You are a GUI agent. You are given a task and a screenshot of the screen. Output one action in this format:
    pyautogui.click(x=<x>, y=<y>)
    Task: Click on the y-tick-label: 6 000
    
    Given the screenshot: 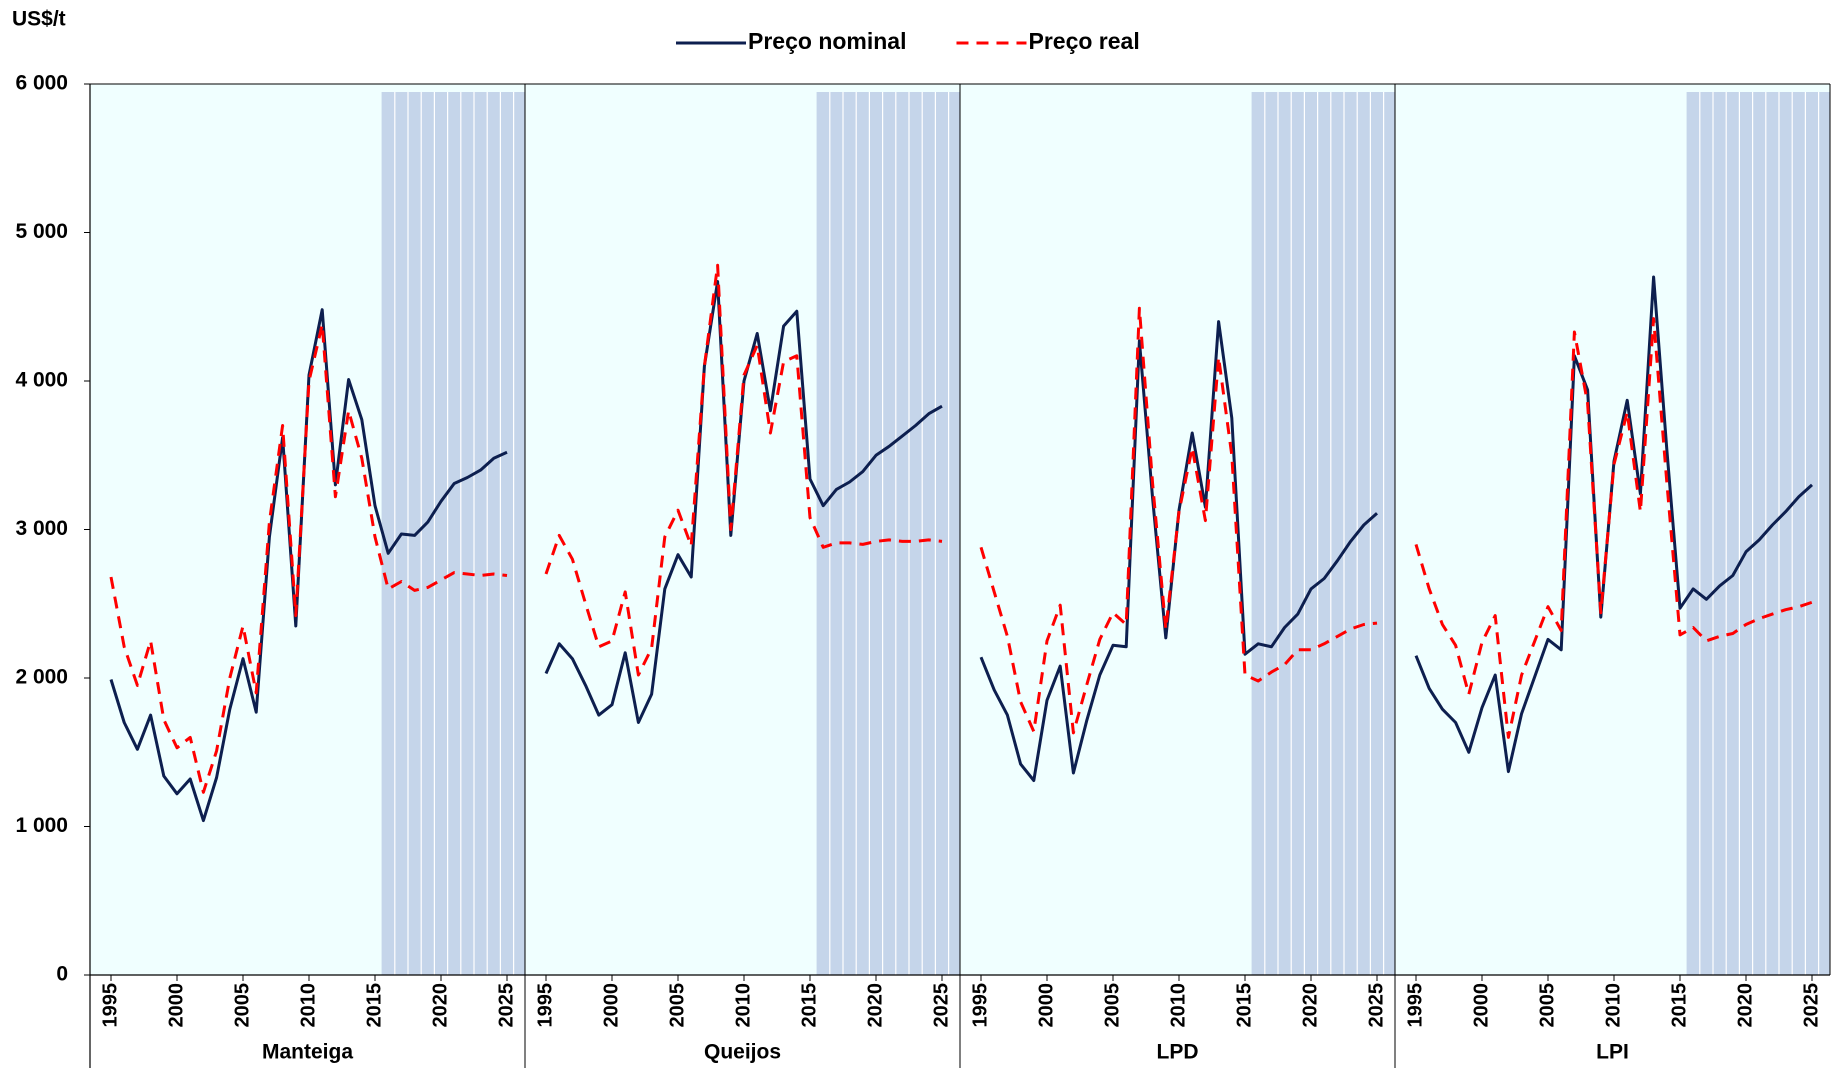 What is the action you would take?
    pyautogui.click(x=41, y=83)
    